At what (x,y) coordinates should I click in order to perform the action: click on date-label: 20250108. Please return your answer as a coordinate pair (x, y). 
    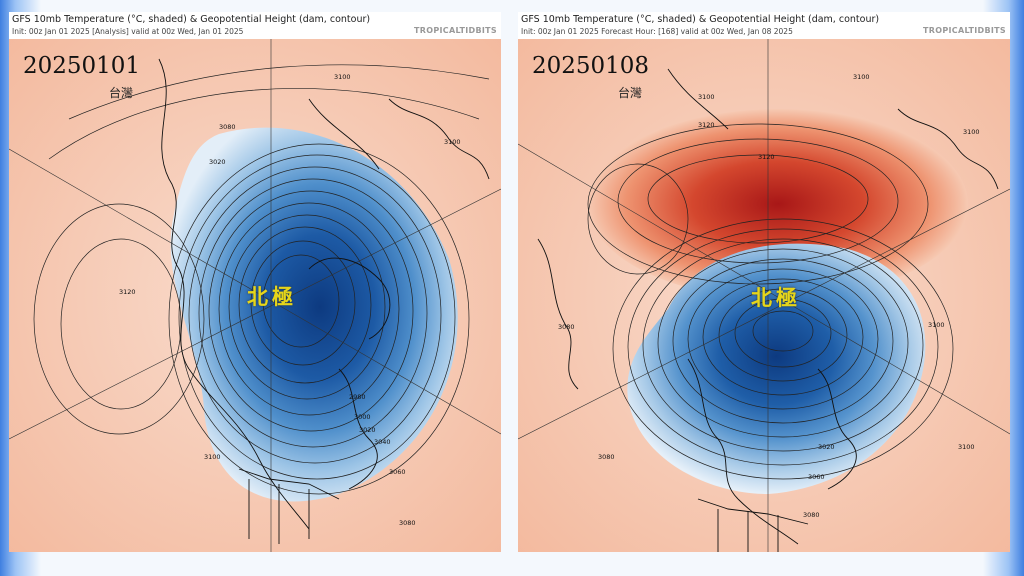
    Looking at the image, I should click on (591, 66).